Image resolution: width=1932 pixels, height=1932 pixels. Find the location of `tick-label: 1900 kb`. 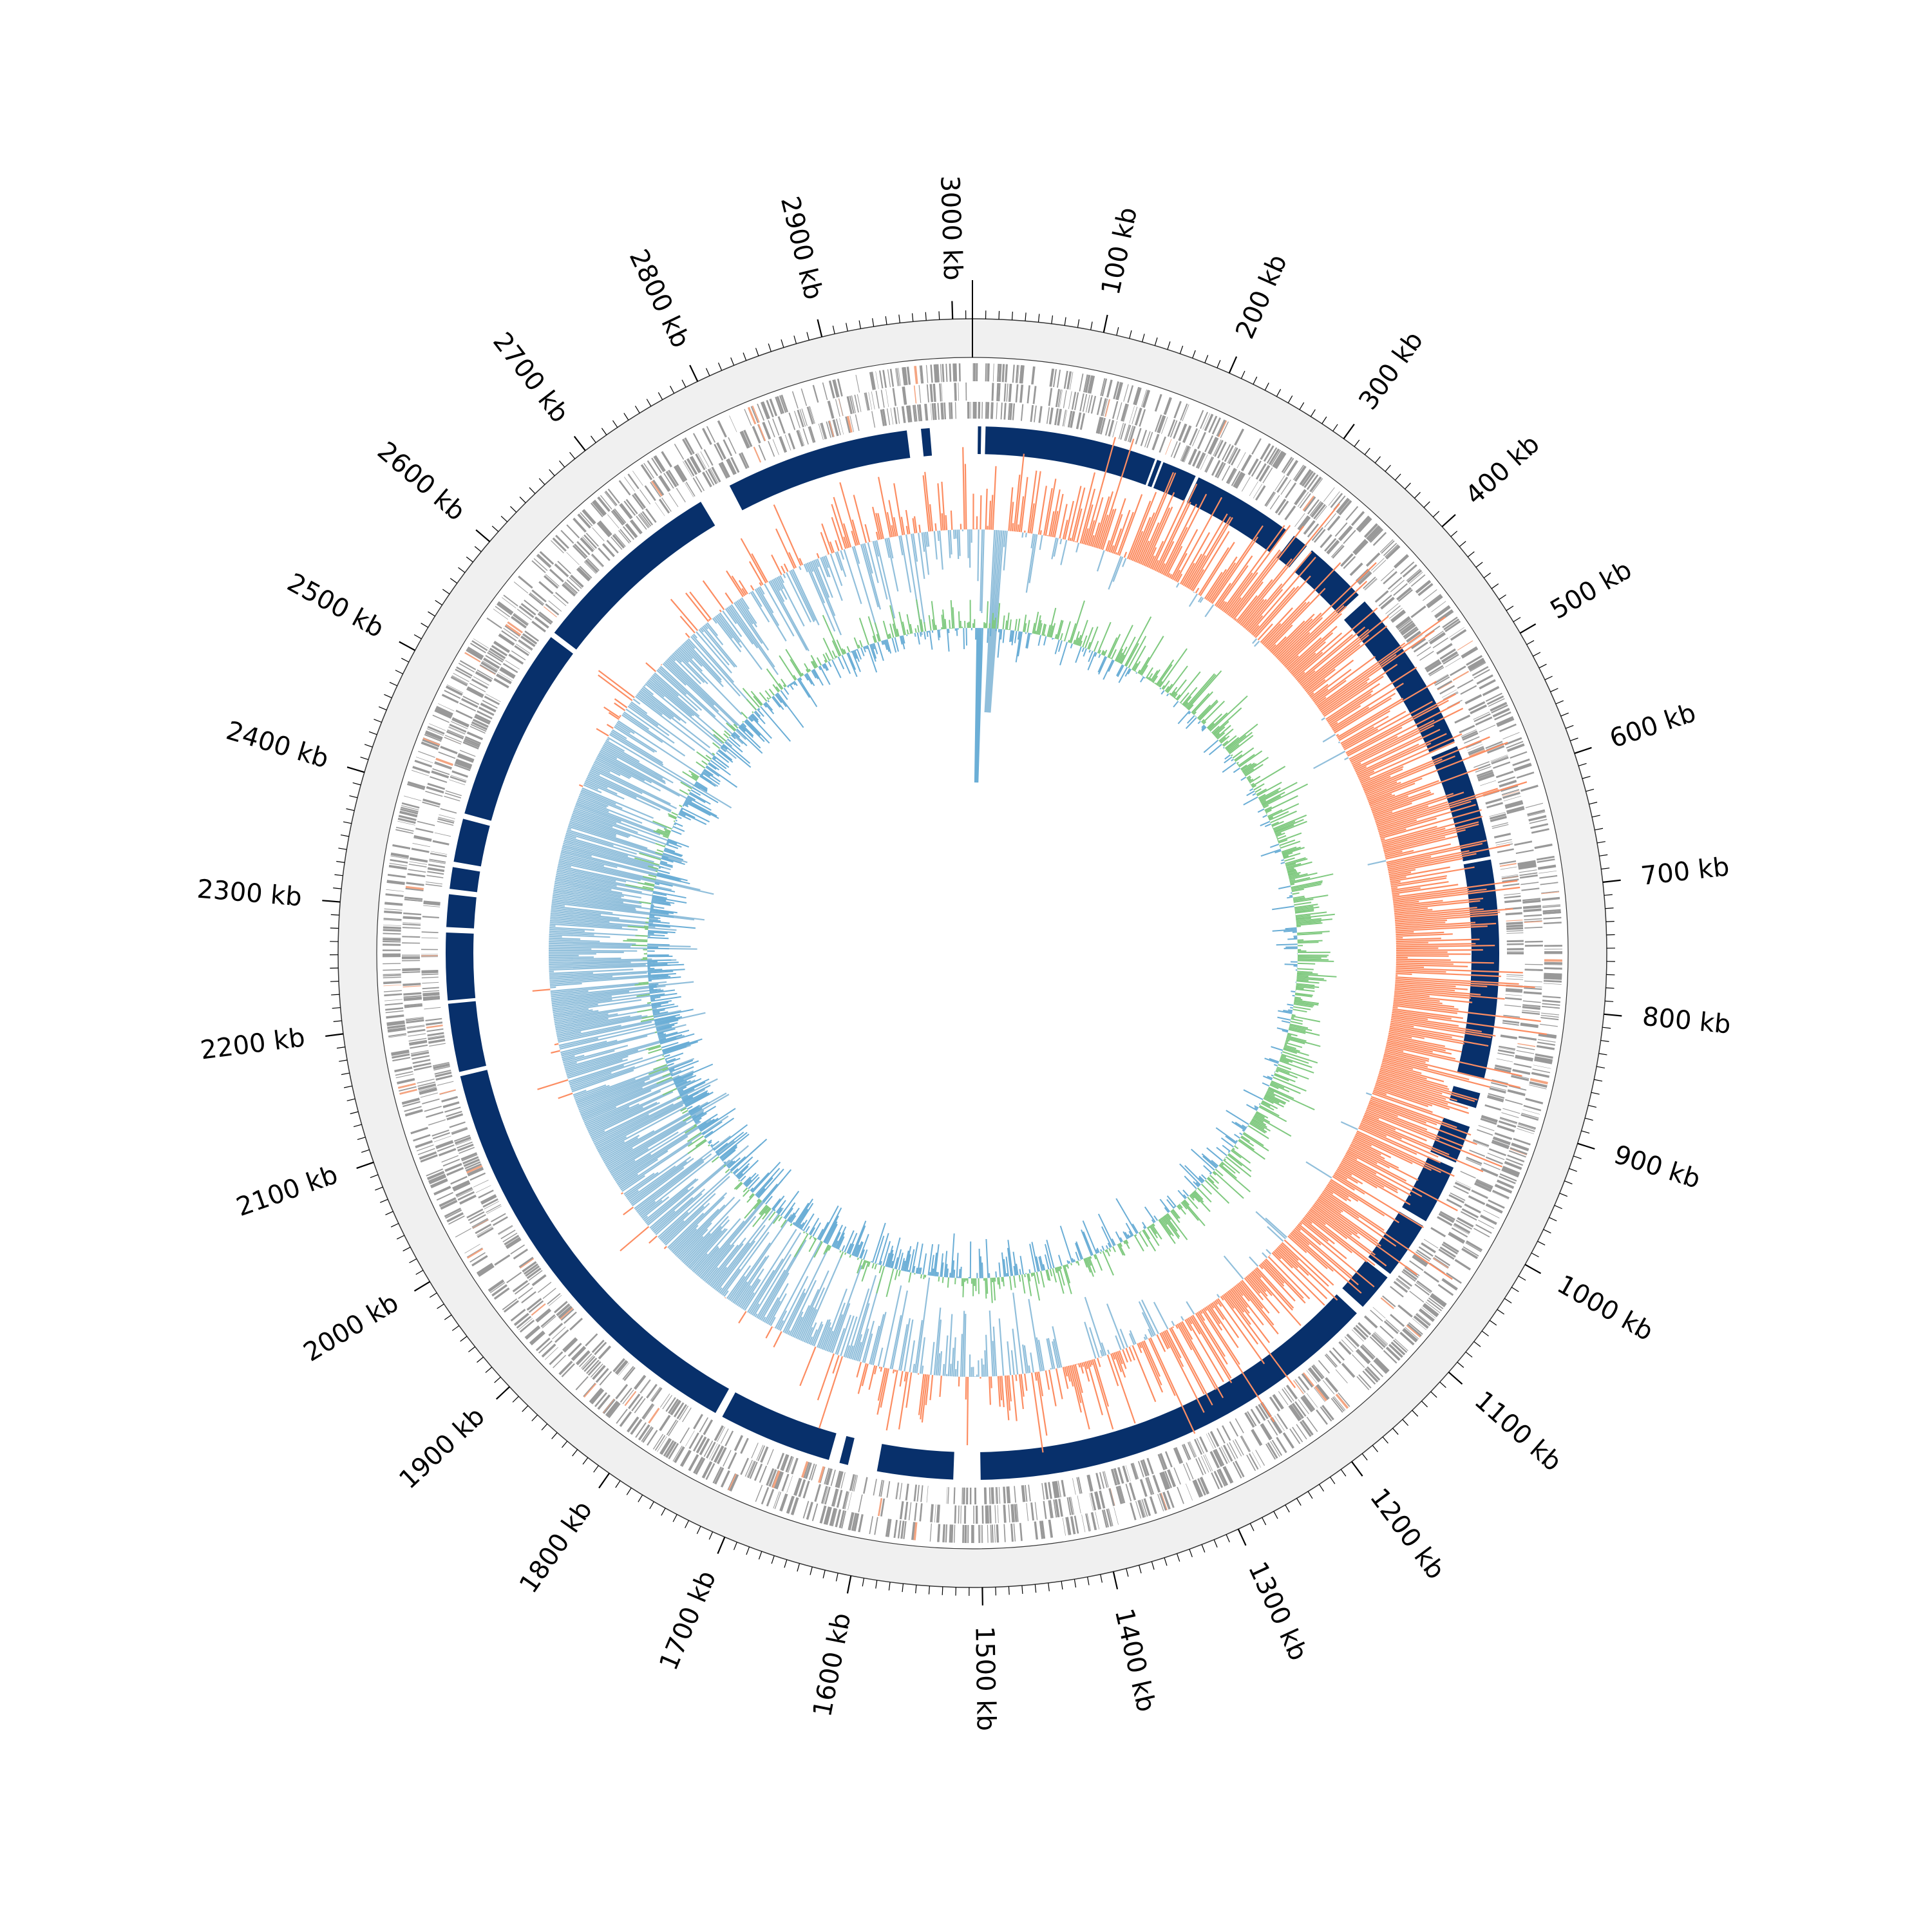

tick-label: 1900 kb is located at coordinates (442, 1448).